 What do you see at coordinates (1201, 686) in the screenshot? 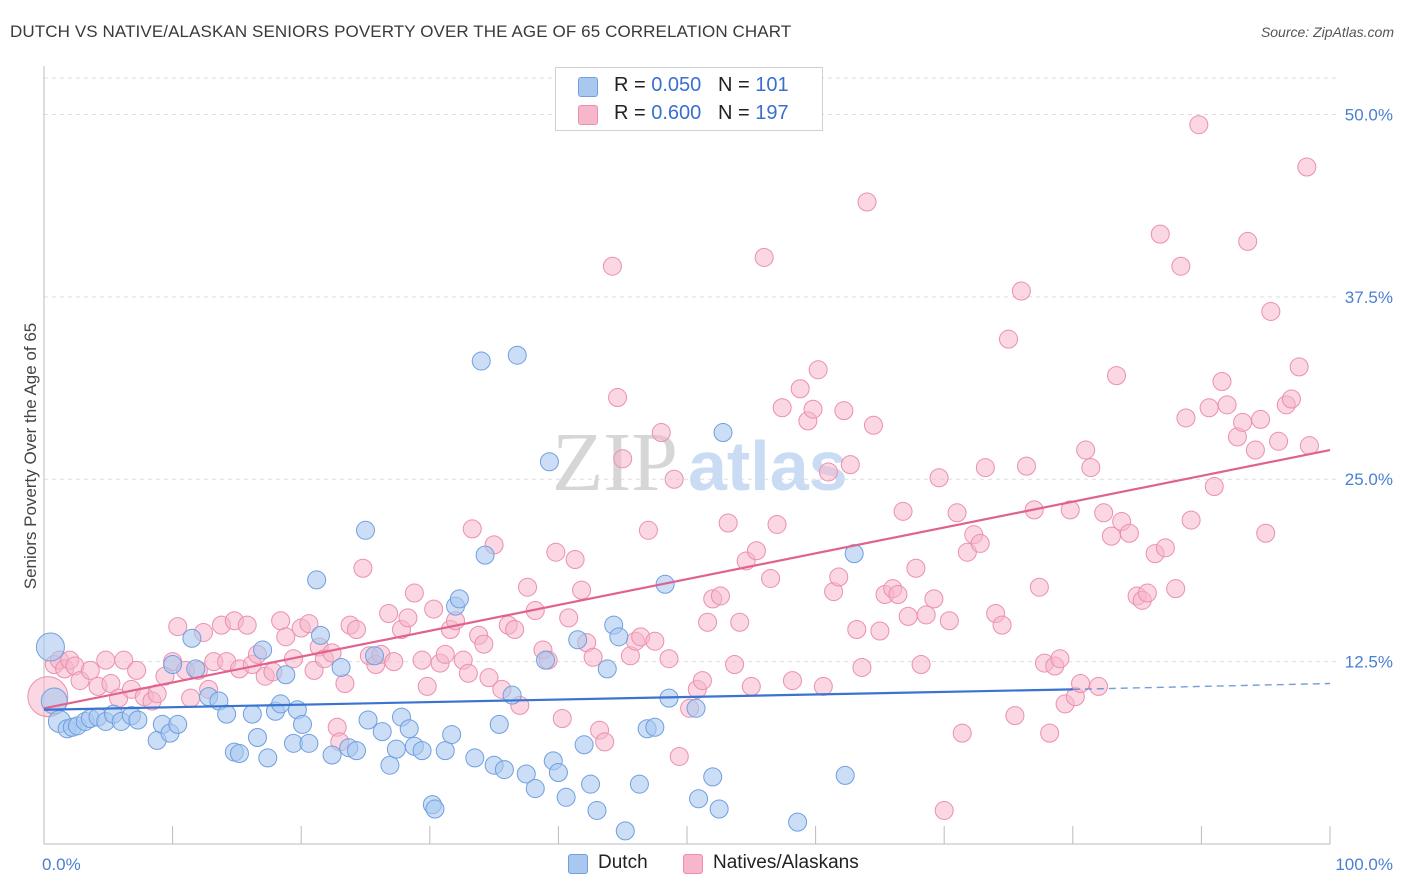
I see `dutch-trend-extension` at bounding box center [1201, 686].